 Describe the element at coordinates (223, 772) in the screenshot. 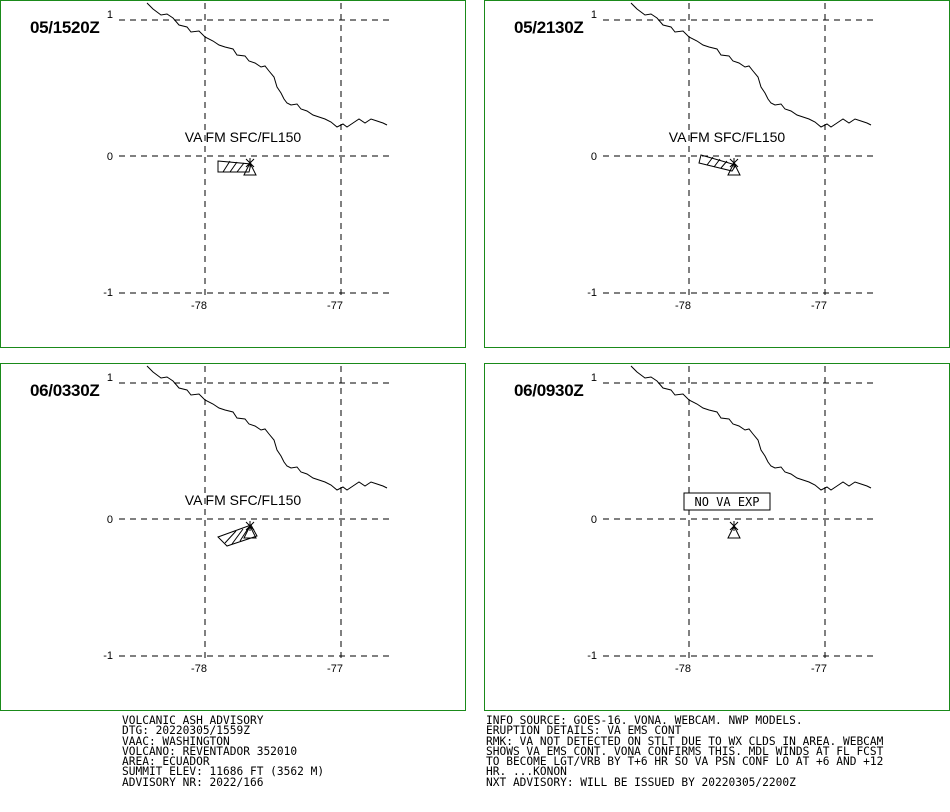

I see `advisory-line: SUMMIT ELEV: 11686 FT (3562 M)` at that location.